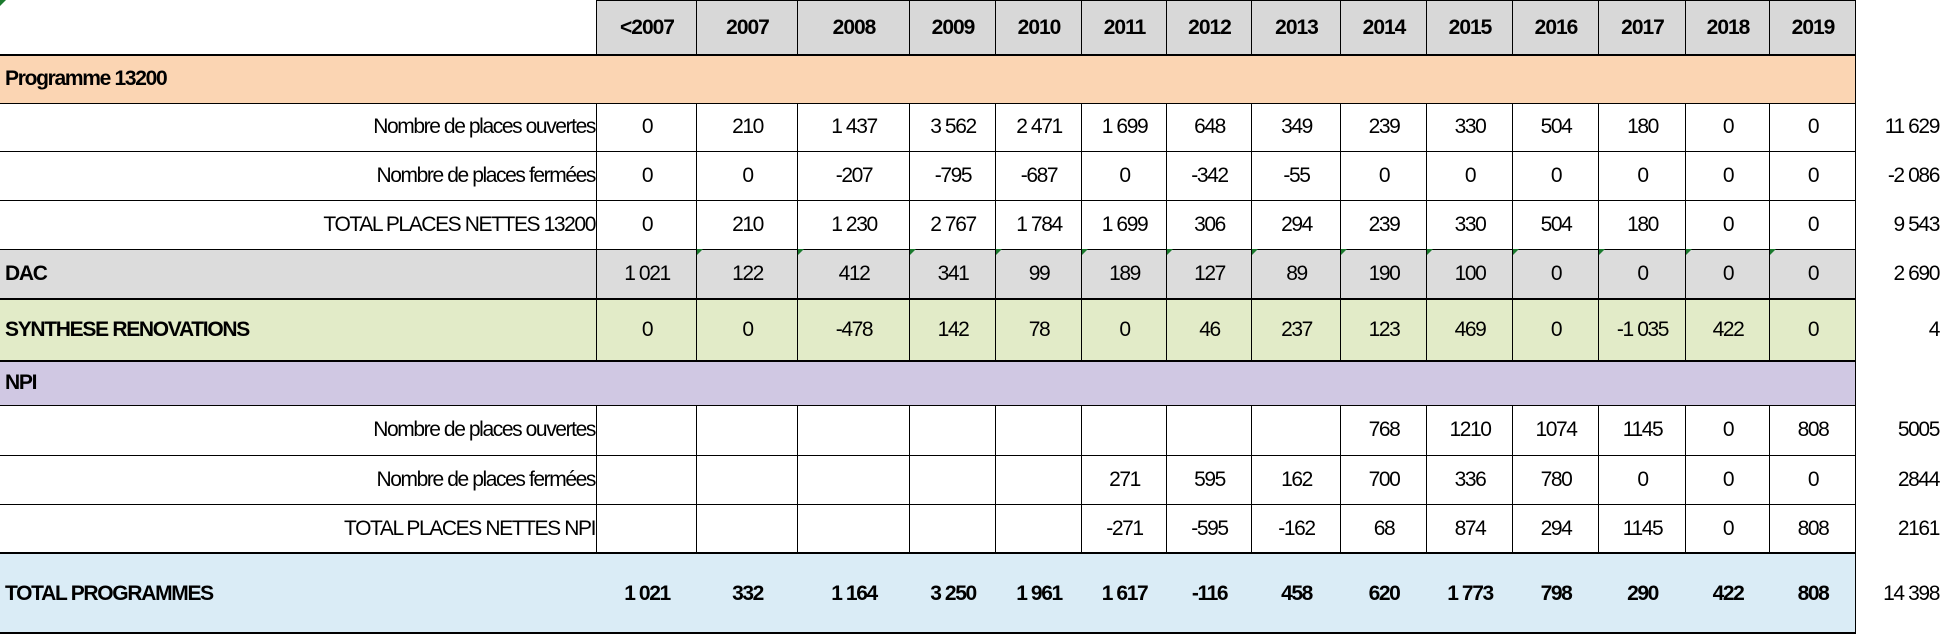  I want to click on year-header-6: 2012, so click(1210, 27).